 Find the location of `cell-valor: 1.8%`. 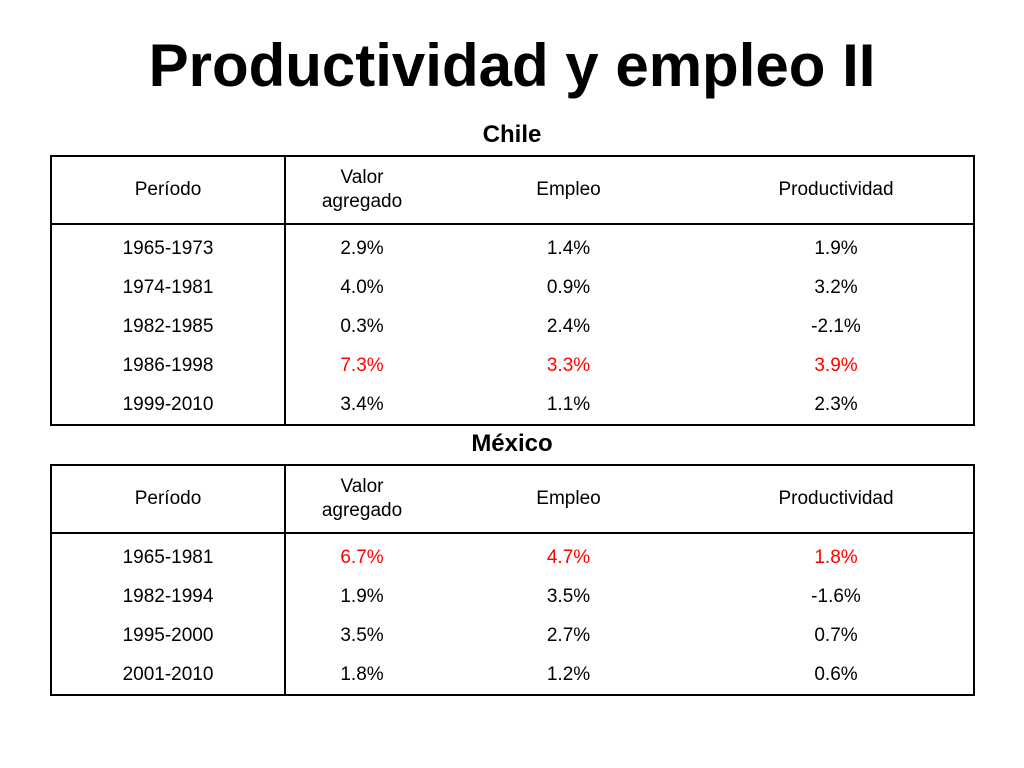

cell-valor: 1.8% is located at coordinates (362, 674).